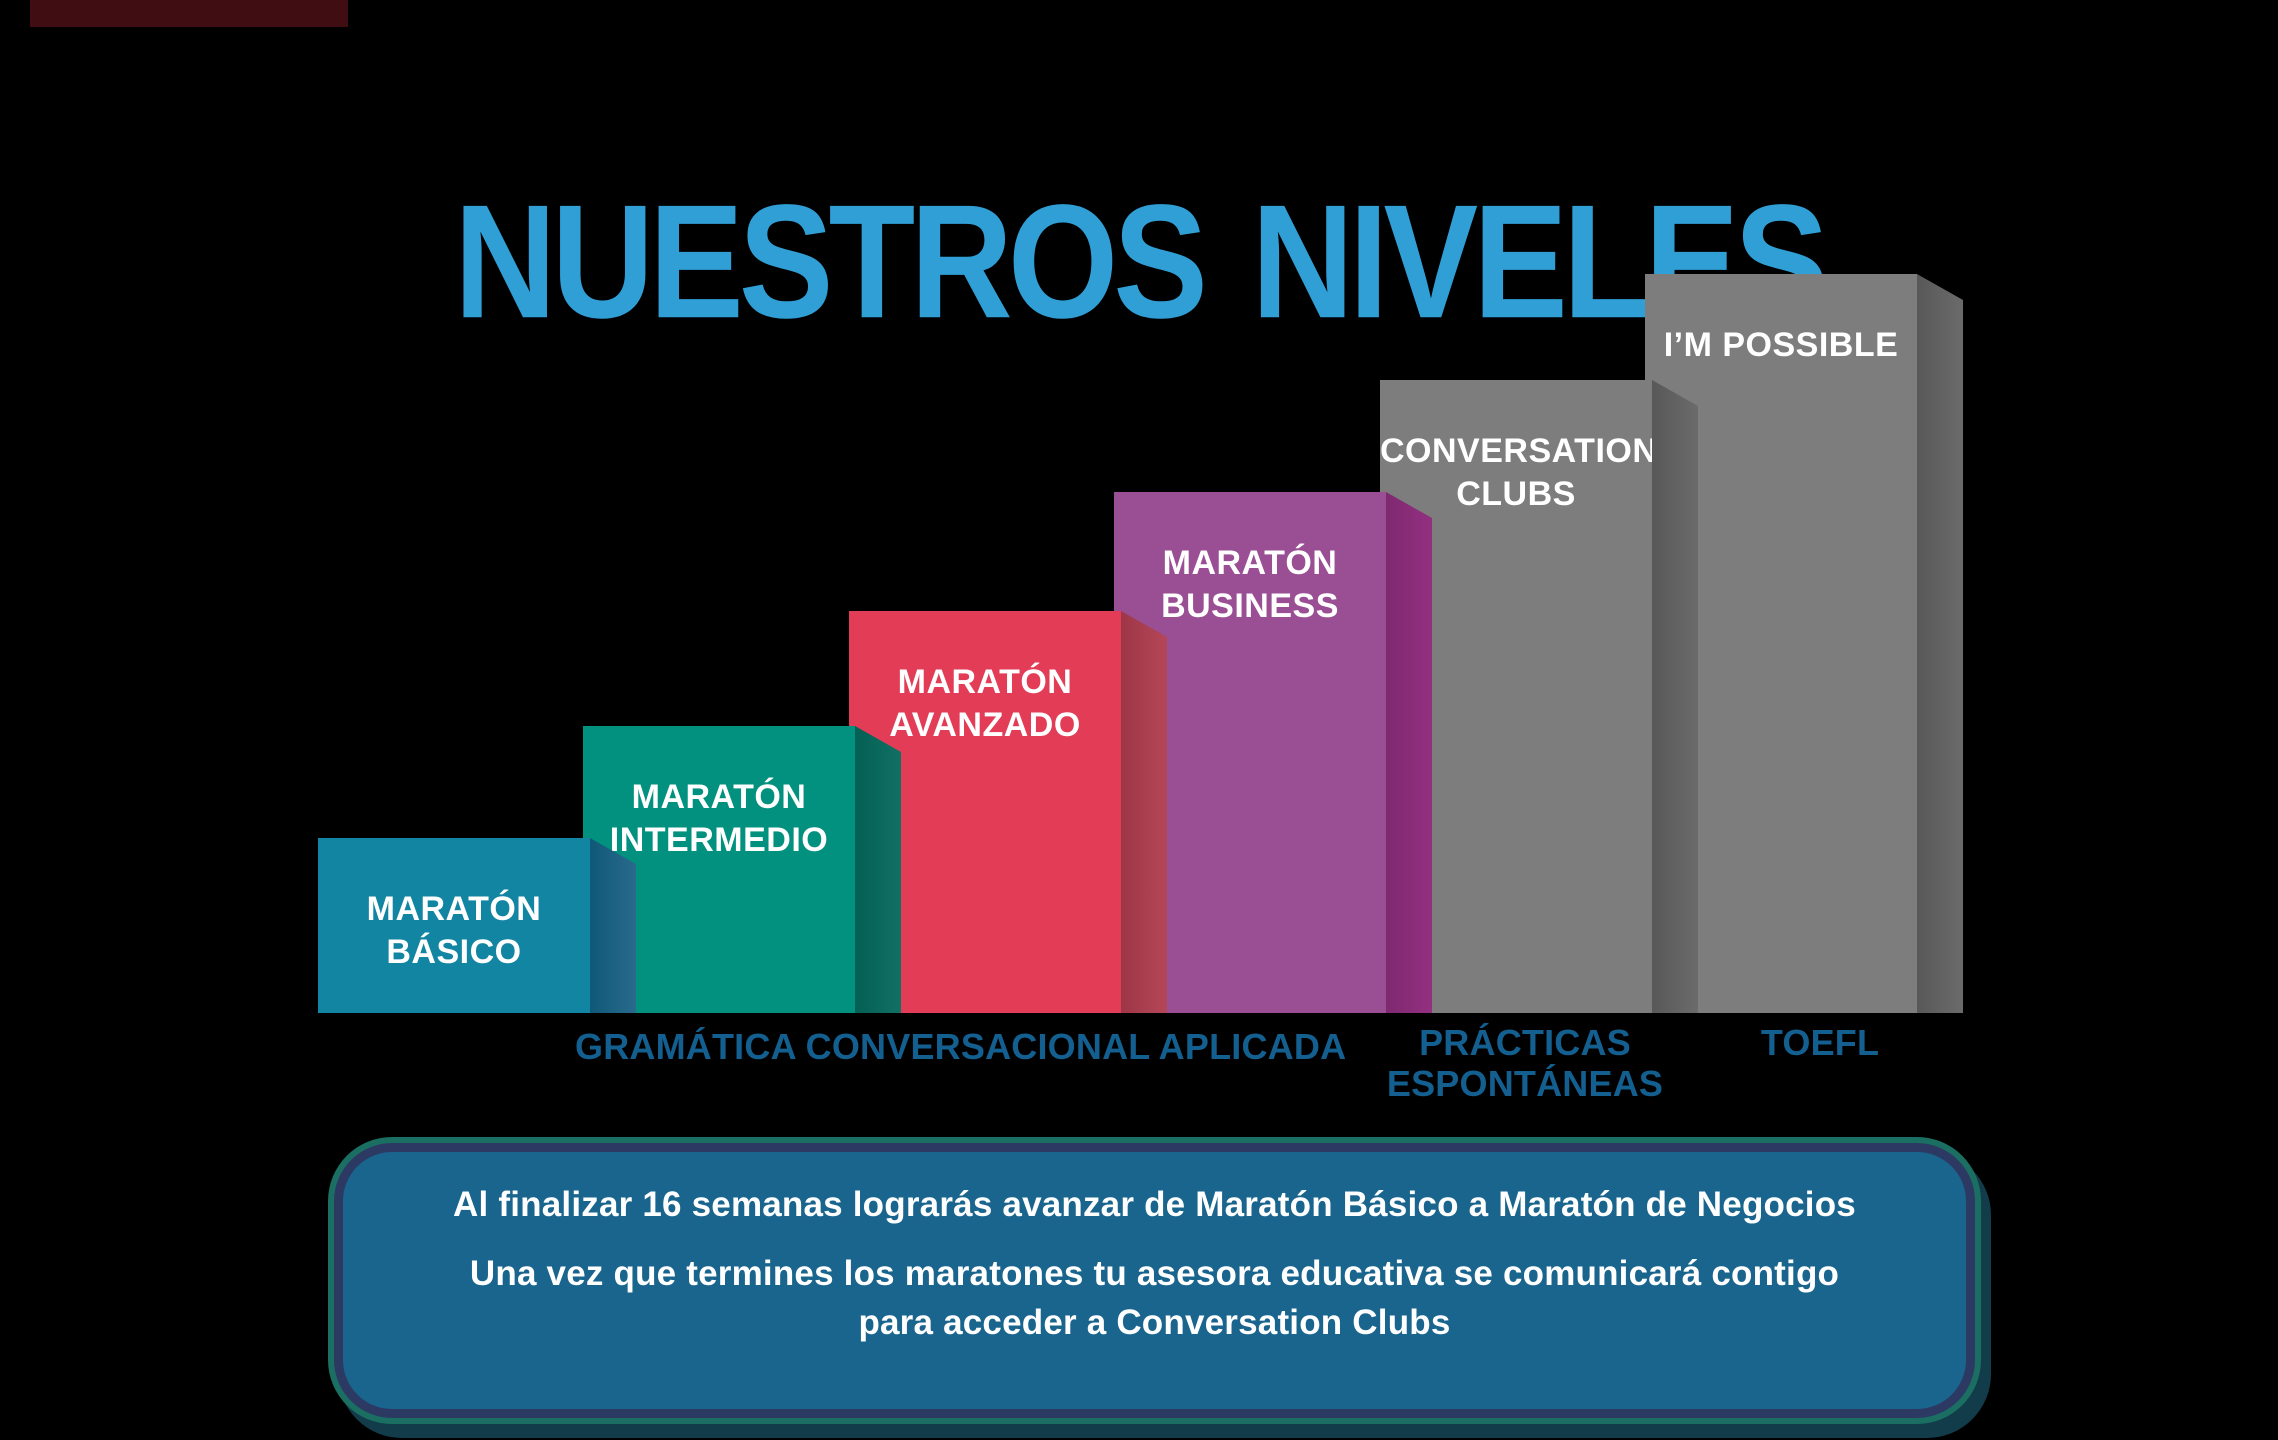 This screenshot has width=2278, height=1440. I want to click on bar-marat-n-b-sico: MARATÓN BÁSICO, so click(477, 925).